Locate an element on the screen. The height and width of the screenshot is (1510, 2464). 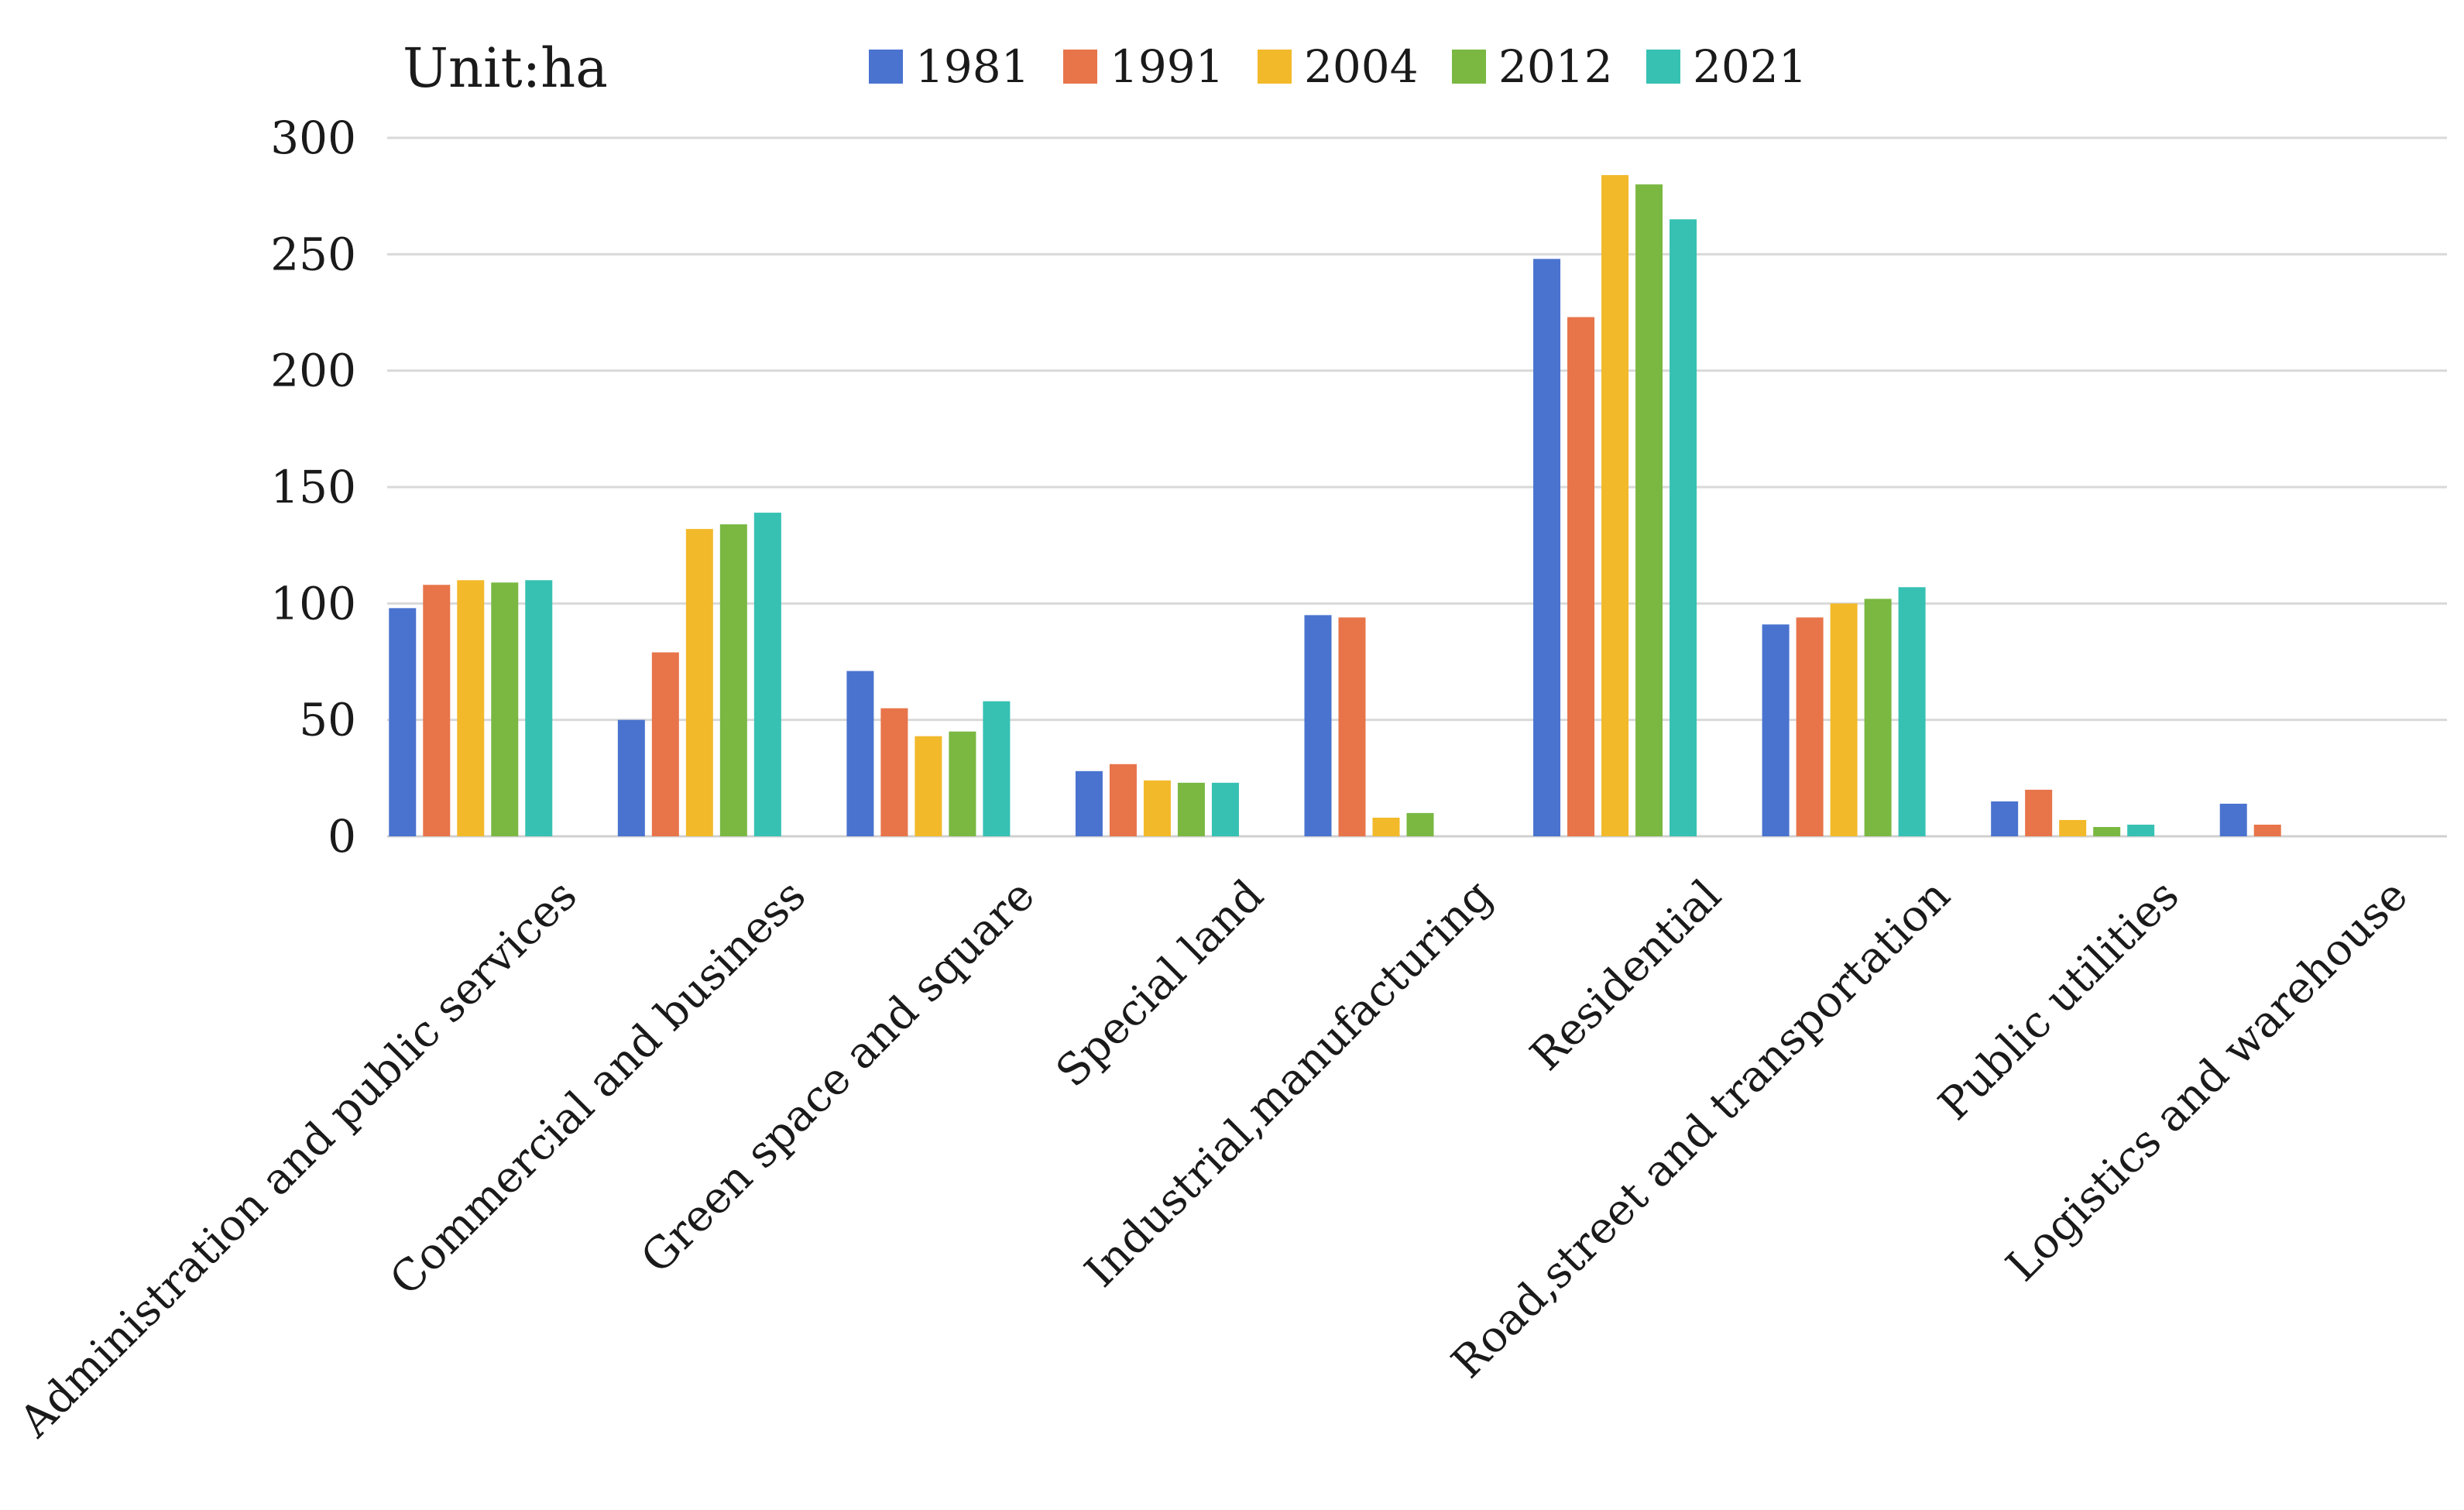
legend-swatch-2004 is located at coordinates (1275, 67).